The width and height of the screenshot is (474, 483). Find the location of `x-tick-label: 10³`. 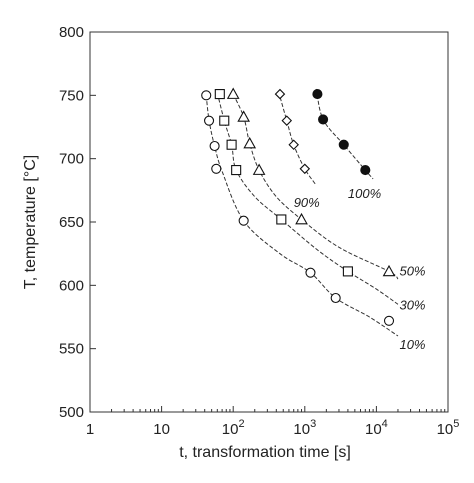

x-tick-label: 10³ is located at coordinates (304, 428).